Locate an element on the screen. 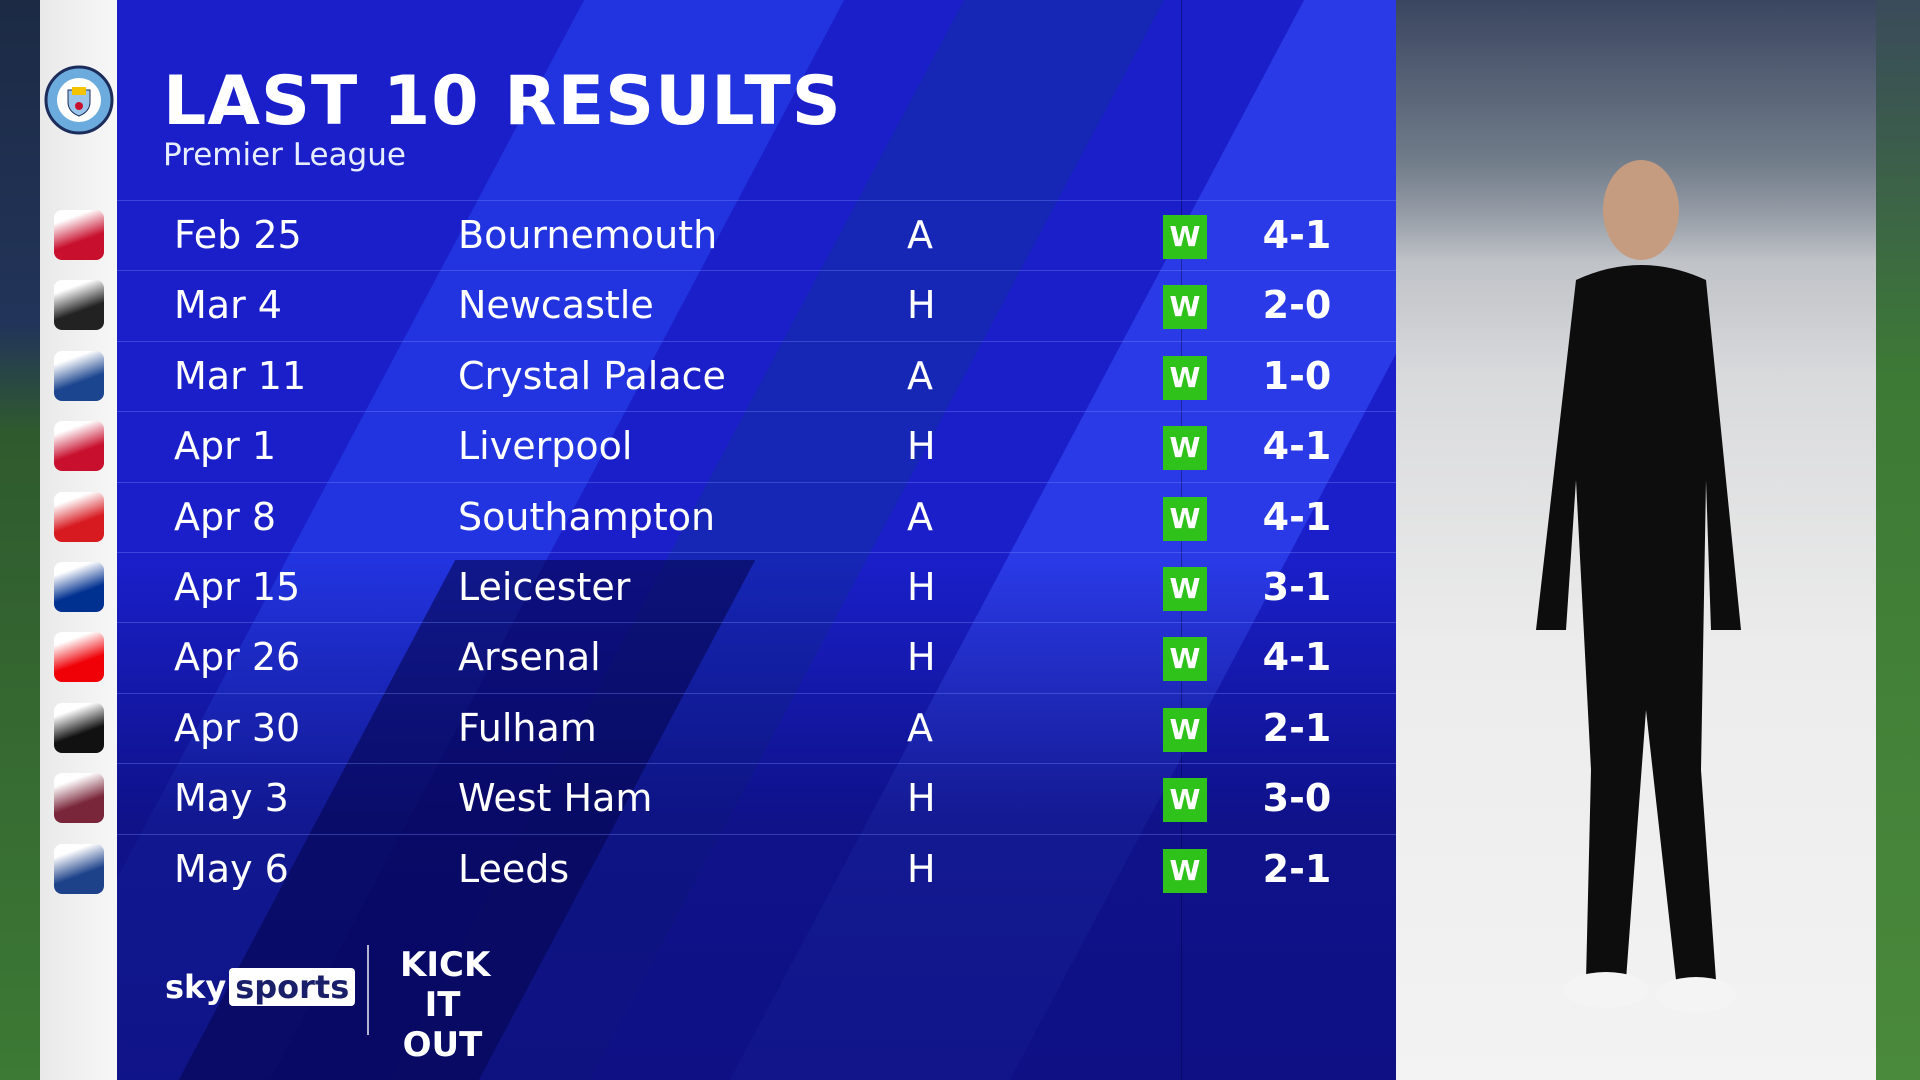 The image size is (1920, 1080). result-row: Apr 1 Liverpool H W 4-1 is located at coordinates (756, 446).